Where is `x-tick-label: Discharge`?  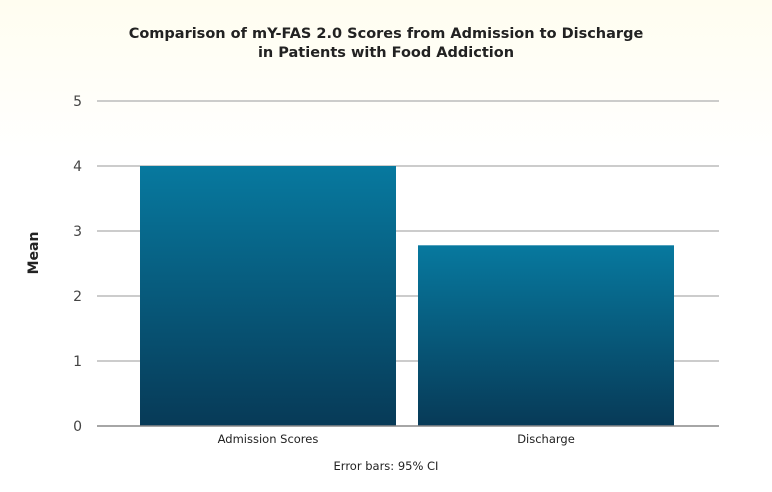 x-tick-label: Discharge is located at coordinates (546, 439).